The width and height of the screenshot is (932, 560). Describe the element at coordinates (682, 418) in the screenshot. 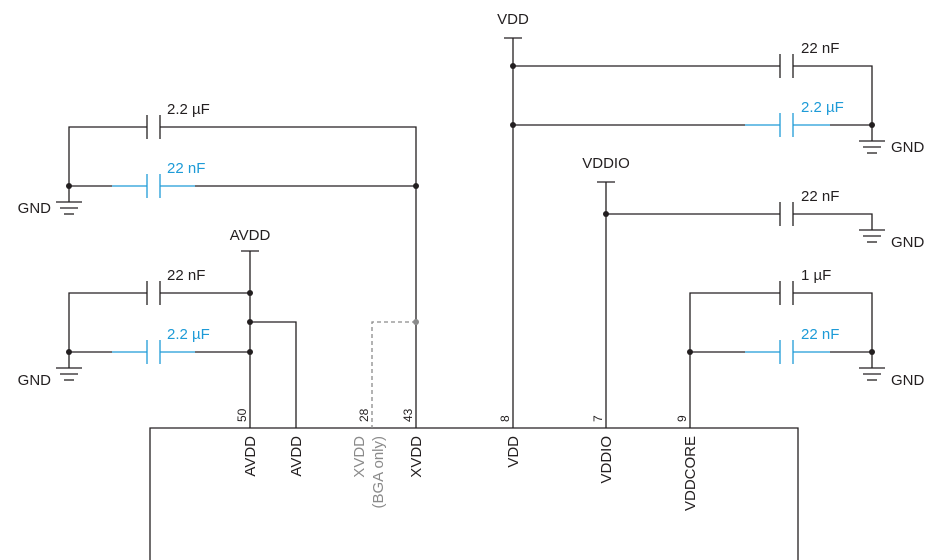

I see `pin-number: 9` at that location.